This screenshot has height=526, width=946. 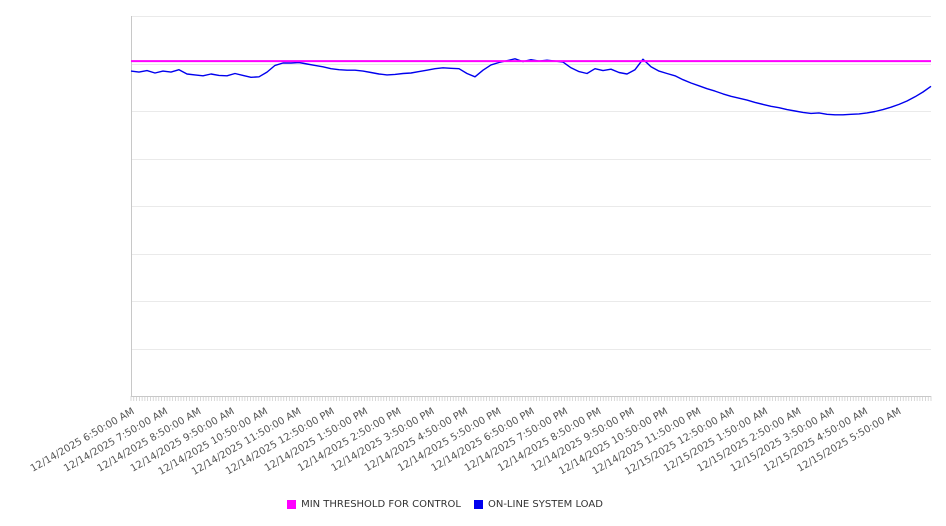 I want to click on legend-item-label: ON-LINE SYSTEM LOAD, so click(x=545, y=504).